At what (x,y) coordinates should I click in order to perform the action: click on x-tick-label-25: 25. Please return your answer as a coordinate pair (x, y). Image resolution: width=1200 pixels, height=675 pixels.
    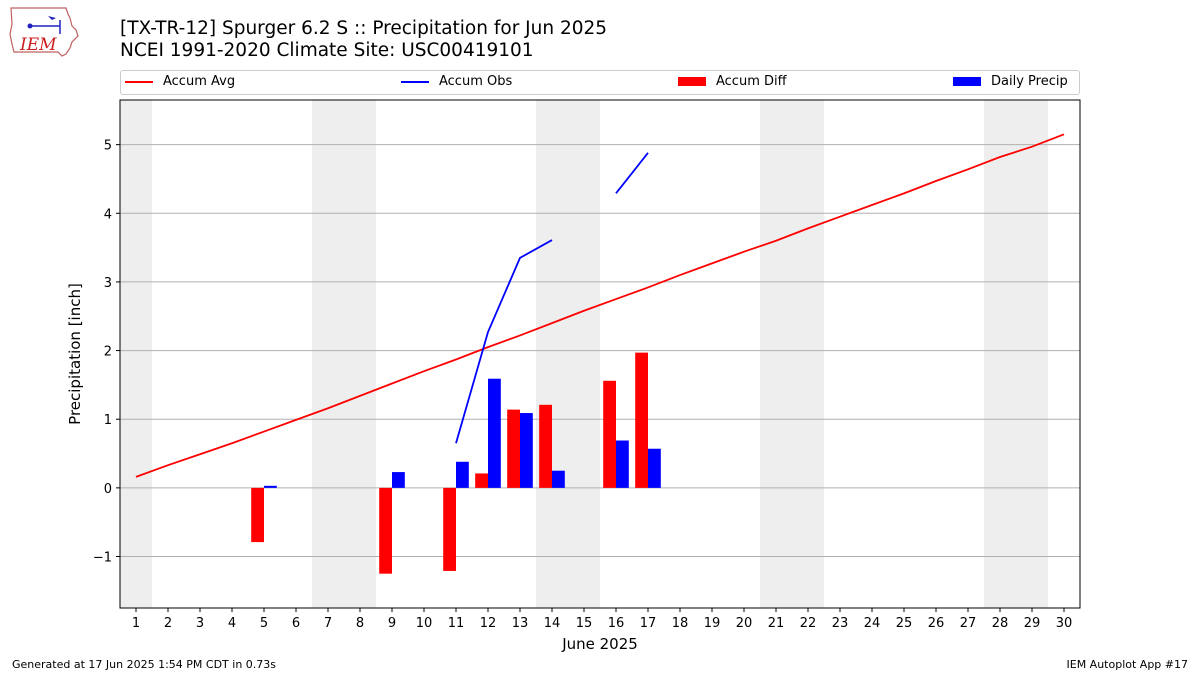
    Looking at the image, I should click on (904, 623).